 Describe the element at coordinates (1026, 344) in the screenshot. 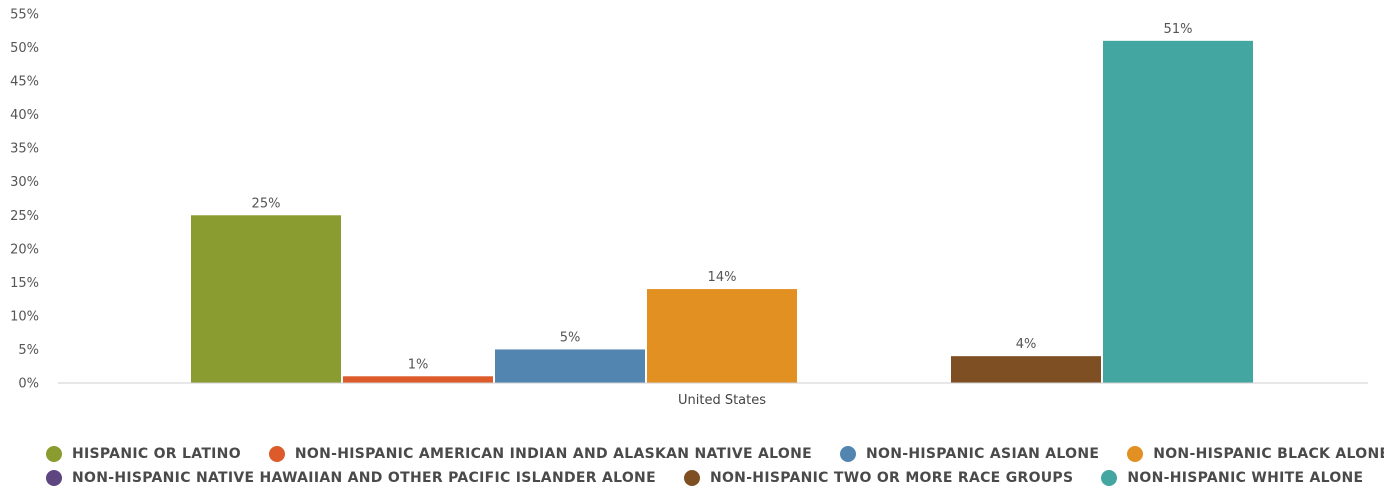

I see `data-label: 4%` at that location.